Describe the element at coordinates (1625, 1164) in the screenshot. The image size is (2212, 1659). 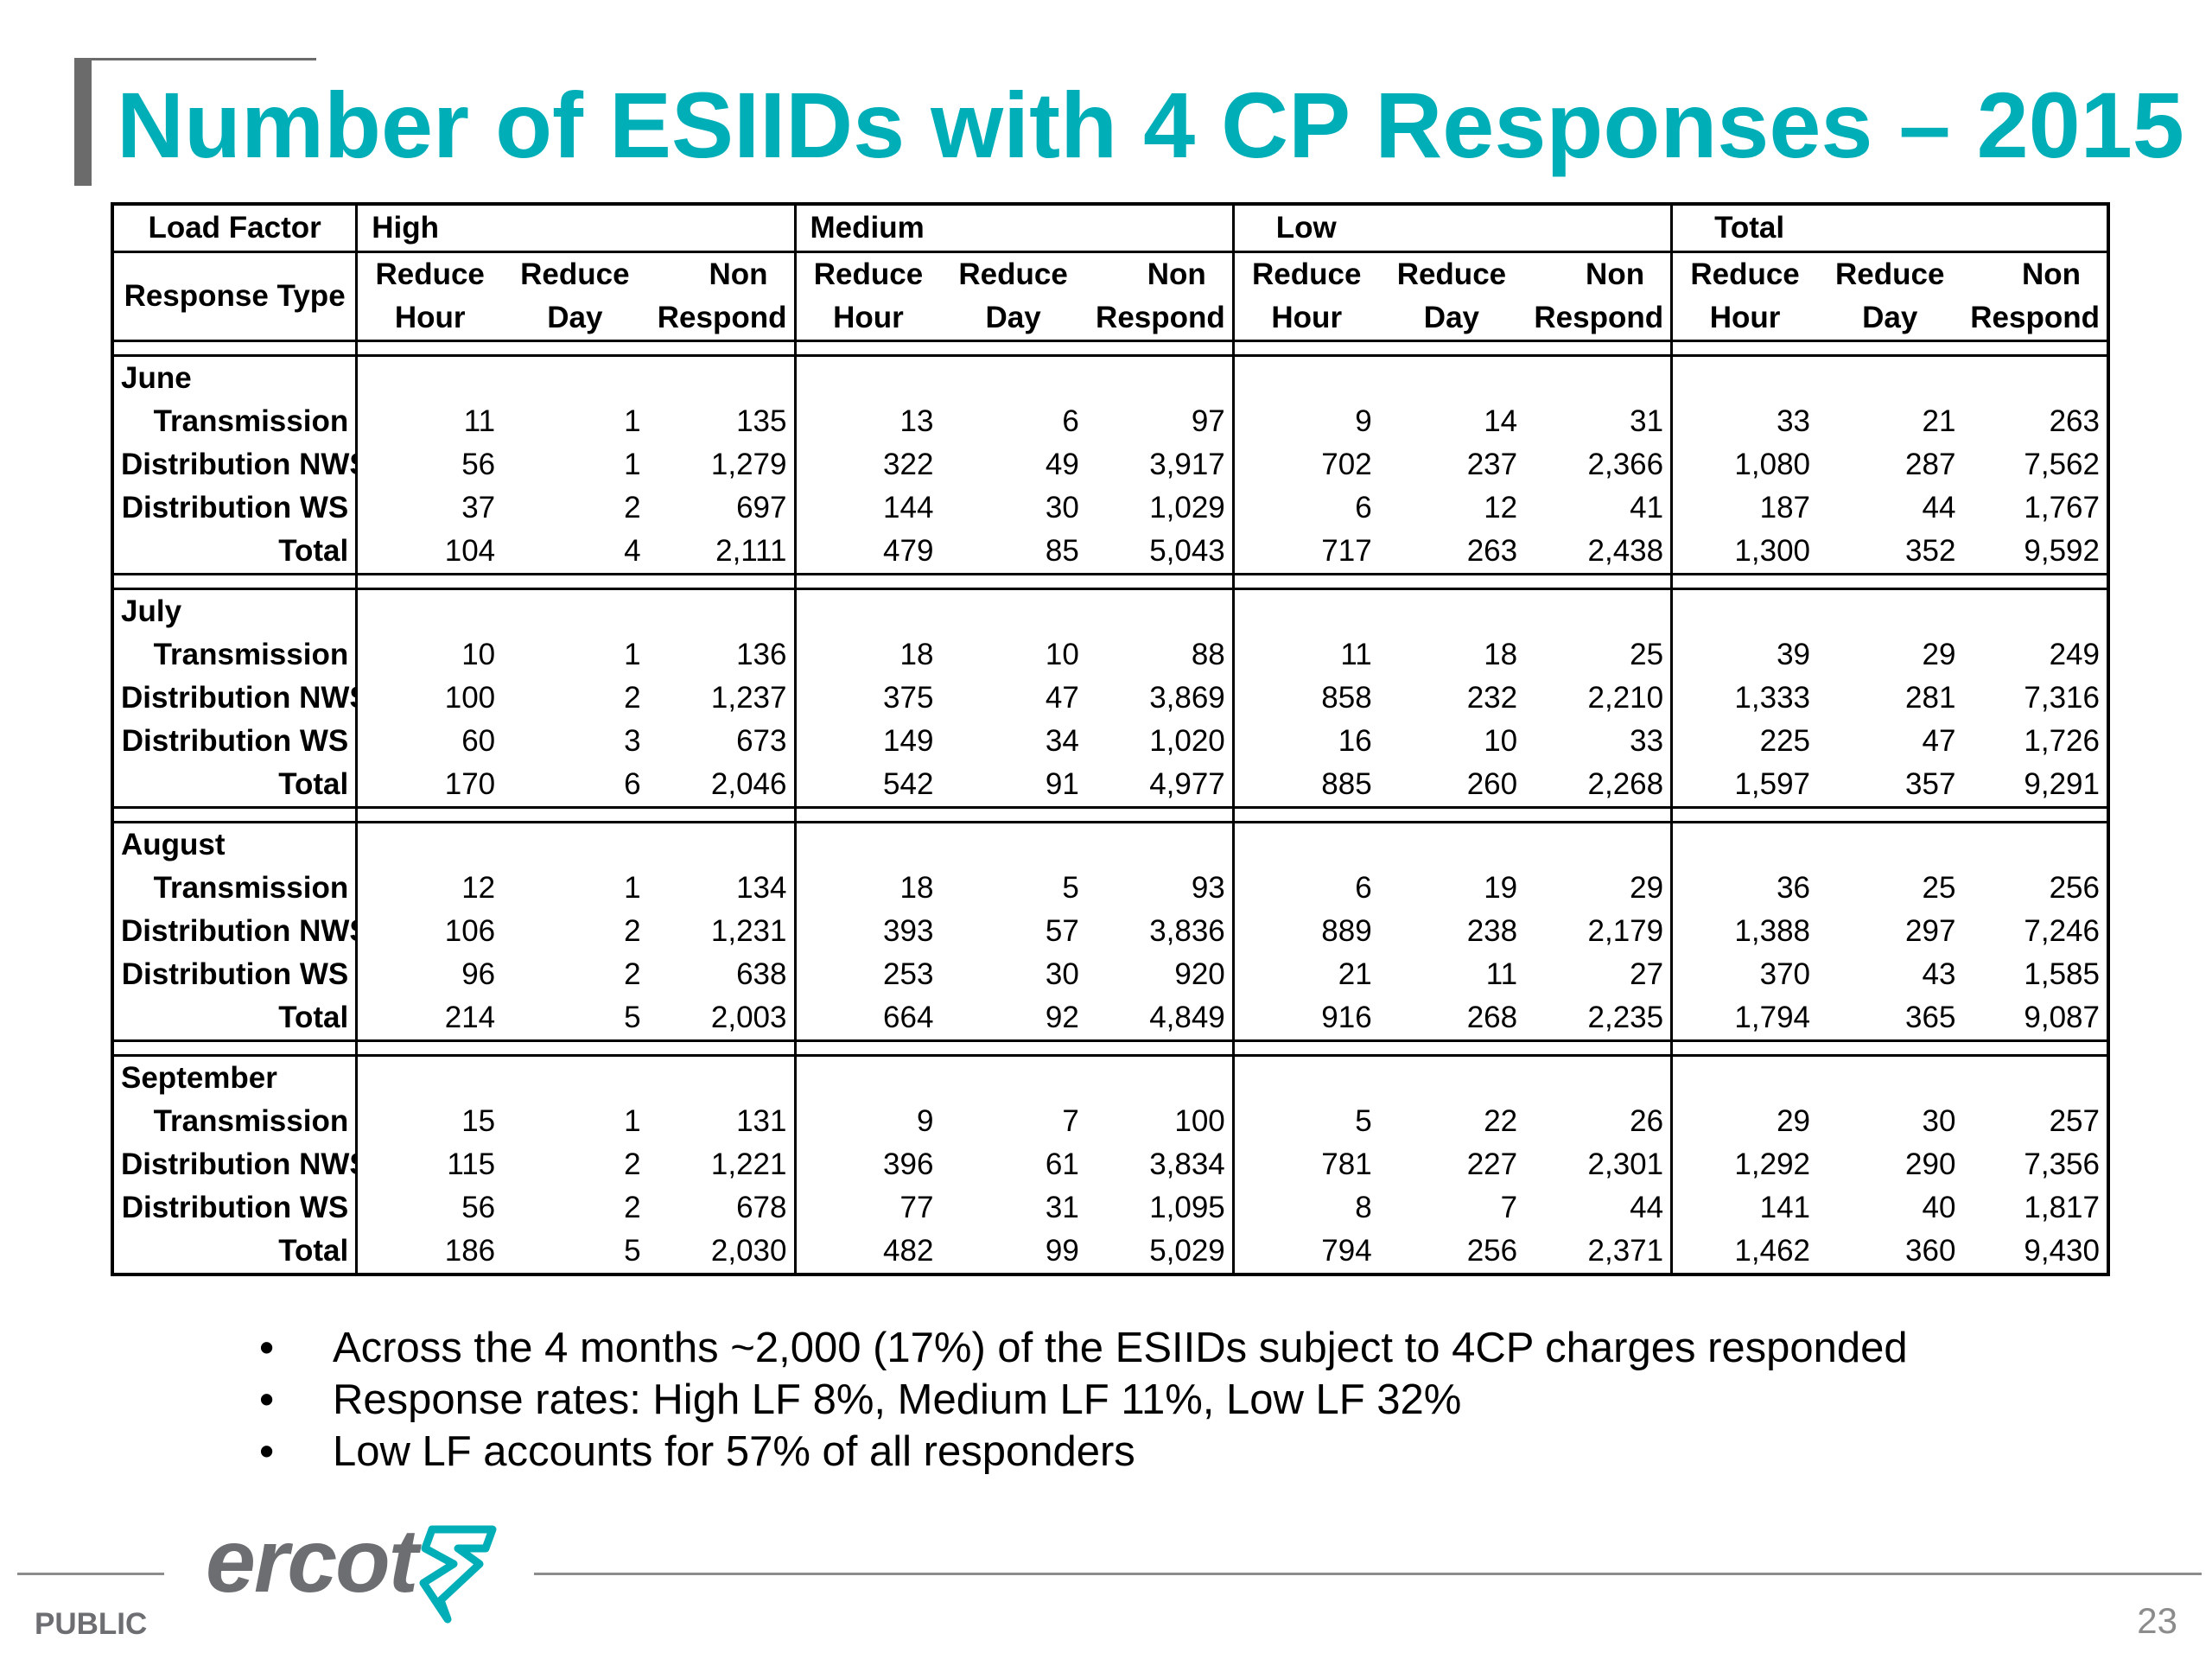
I see `value-cell: 2,301` at that location.